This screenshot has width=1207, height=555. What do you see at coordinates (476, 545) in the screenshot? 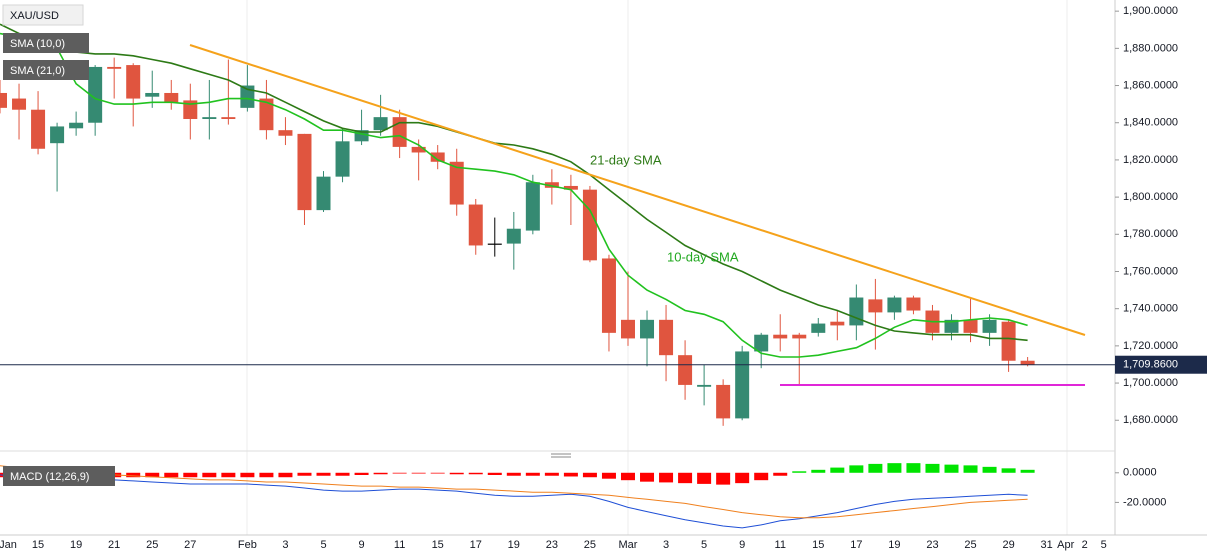
I see `x-tick-label: 17` at bounding box center [476, 545].